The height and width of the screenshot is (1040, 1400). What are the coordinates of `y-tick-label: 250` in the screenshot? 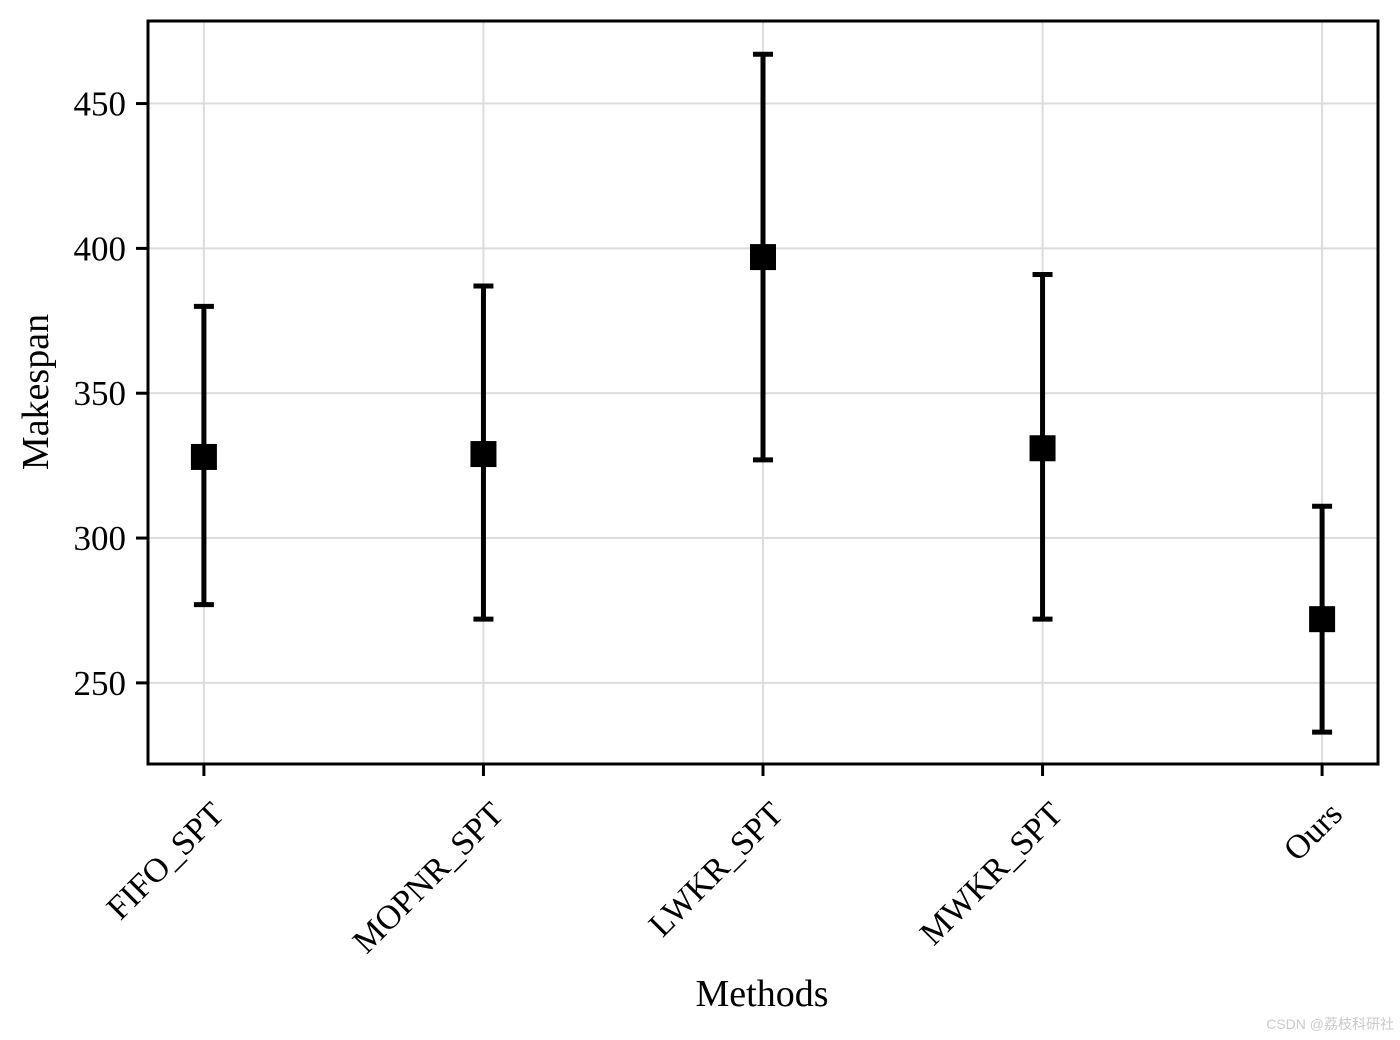 It's located at (100, 683).